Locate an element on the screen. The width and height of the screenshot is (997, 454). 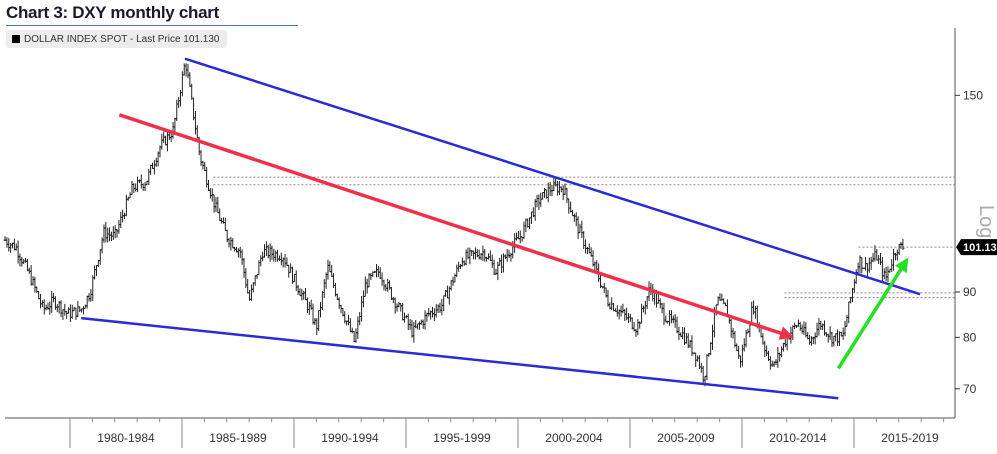
log-scale-label: Log is located at coordinates (986, 221).